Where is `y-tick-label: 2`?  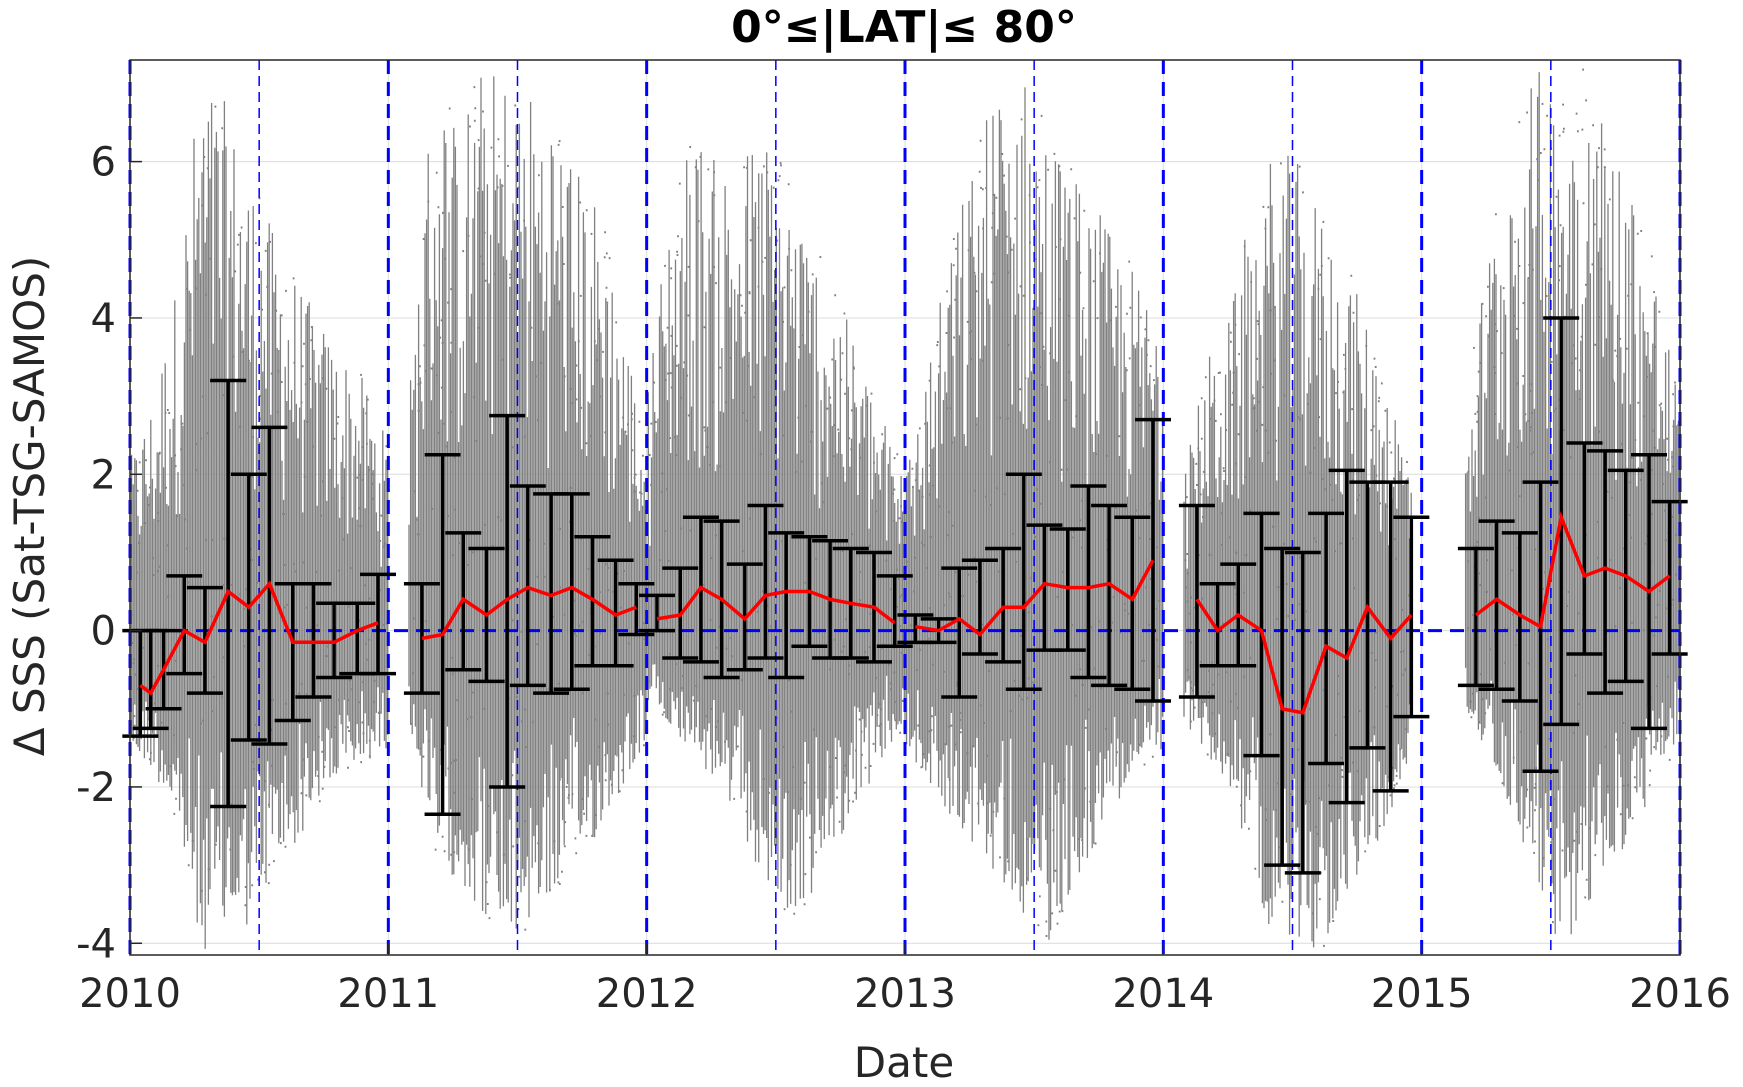
y-tick-label: 2 is located at coordinates (103, 475).